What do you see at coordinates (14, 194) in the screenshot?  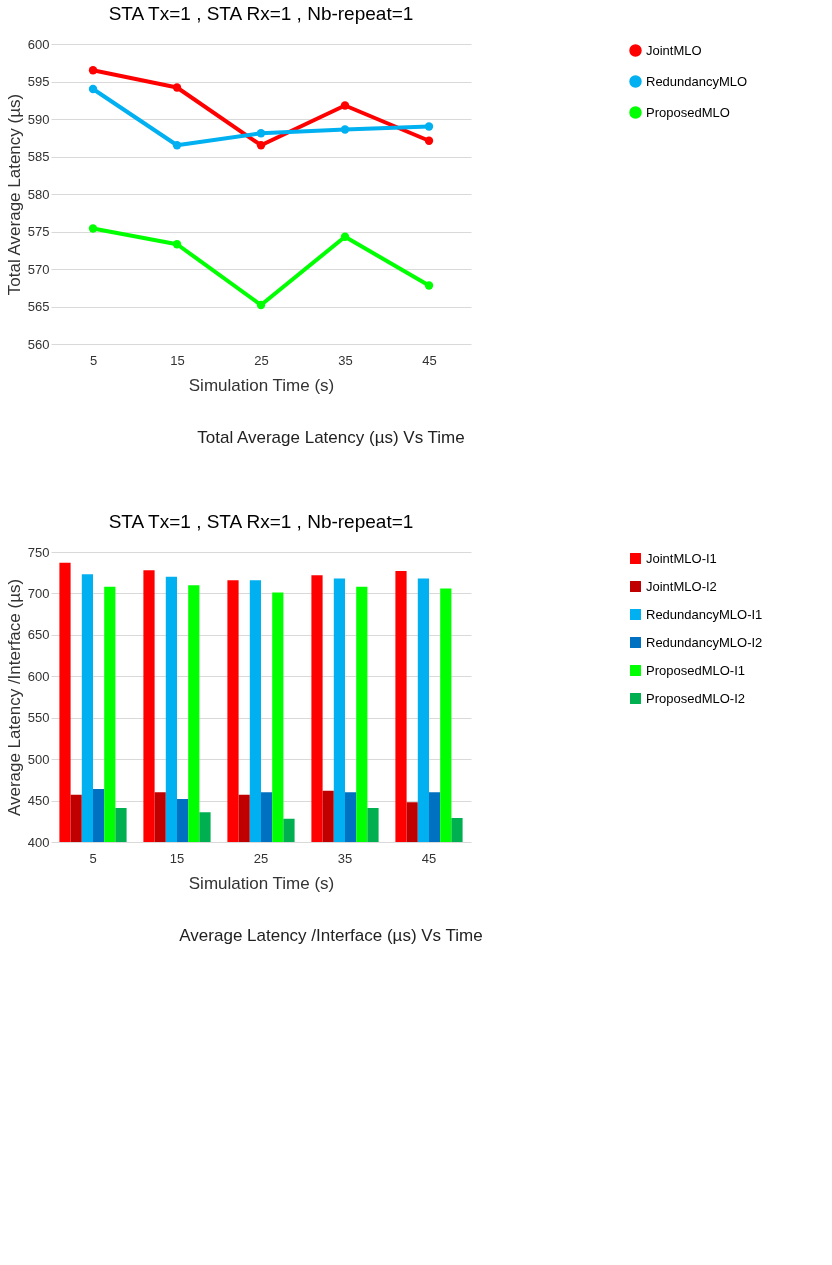 I see `y-axis-title: Total Average Latency (µs)` at bounding box center [14, 194].